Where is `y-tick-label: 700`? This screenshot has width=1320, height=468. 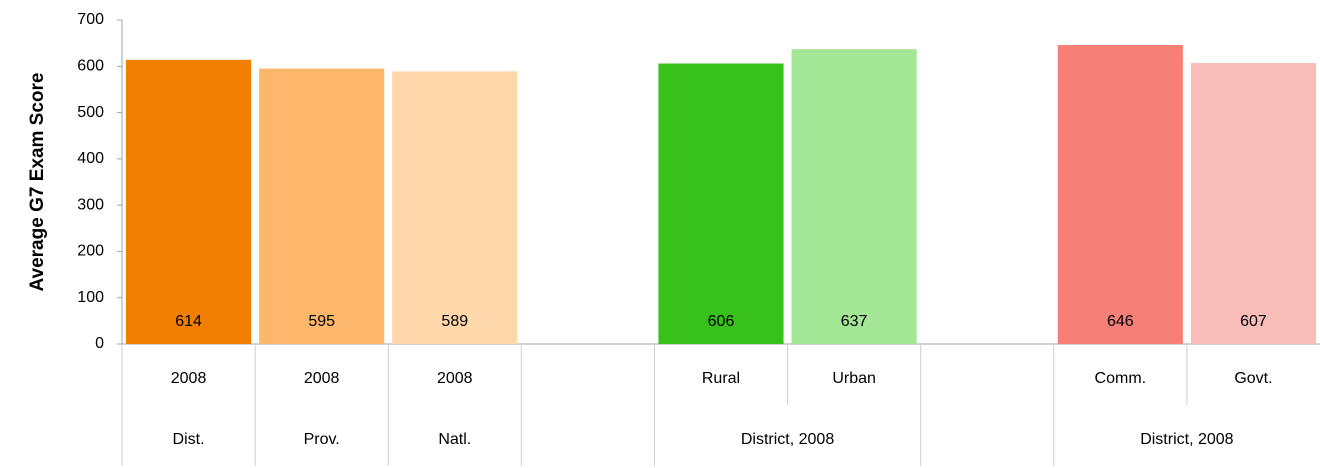
y-tick-label: 700 is located at coordinates (90, 19).